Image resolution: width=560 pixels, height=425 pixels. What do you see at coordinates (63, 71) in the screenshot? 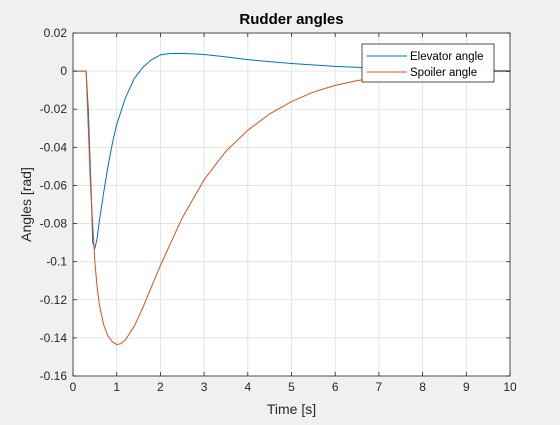
I see `y-tick-label: 0` at bounding box center [63, 71].